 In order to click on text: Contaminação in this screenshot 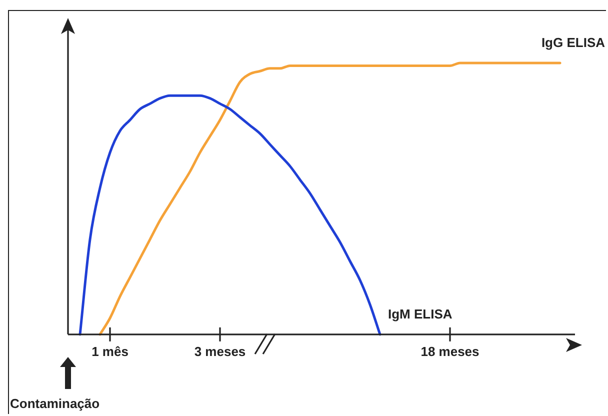, I will do `click(55, 403)`.